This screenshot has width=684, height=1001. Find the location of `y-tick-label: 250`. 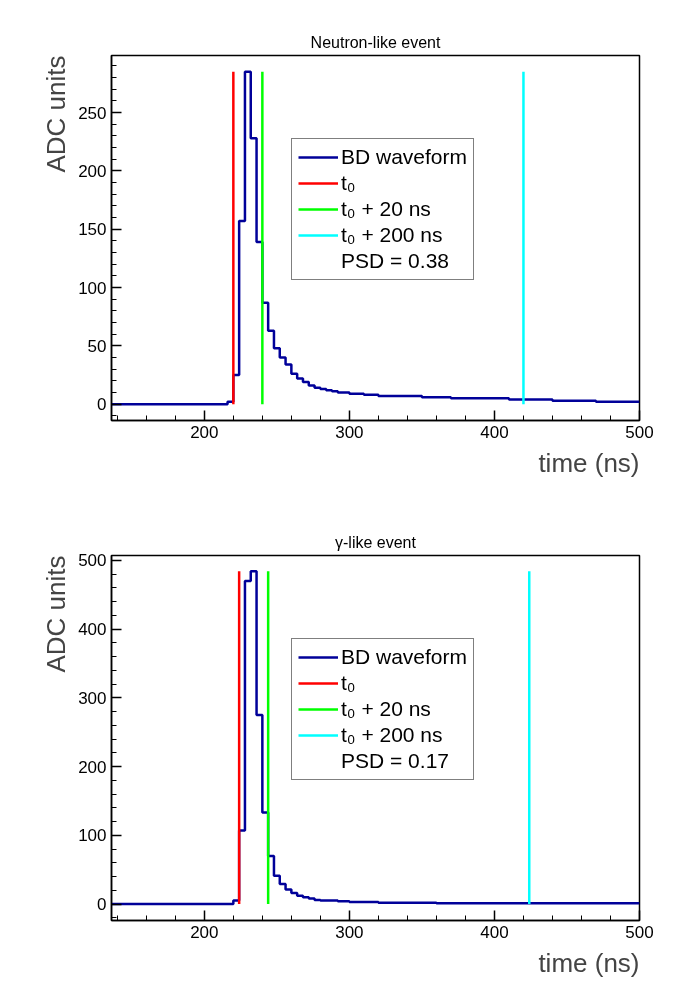

y-tick-label: 250 is located at coordinates (92, 113).